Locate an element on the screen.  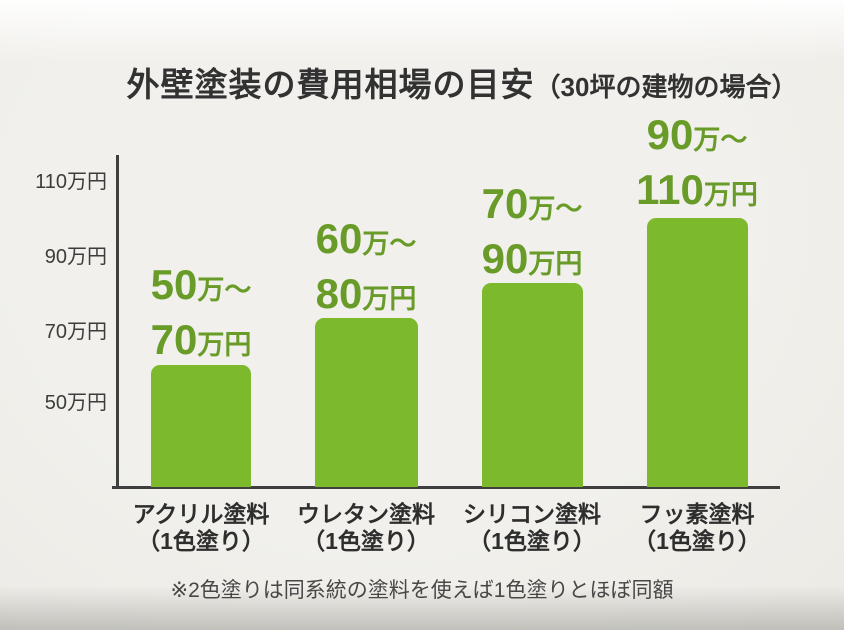
value-label-line1: 60万〜 is located at coordinates (366, 243).